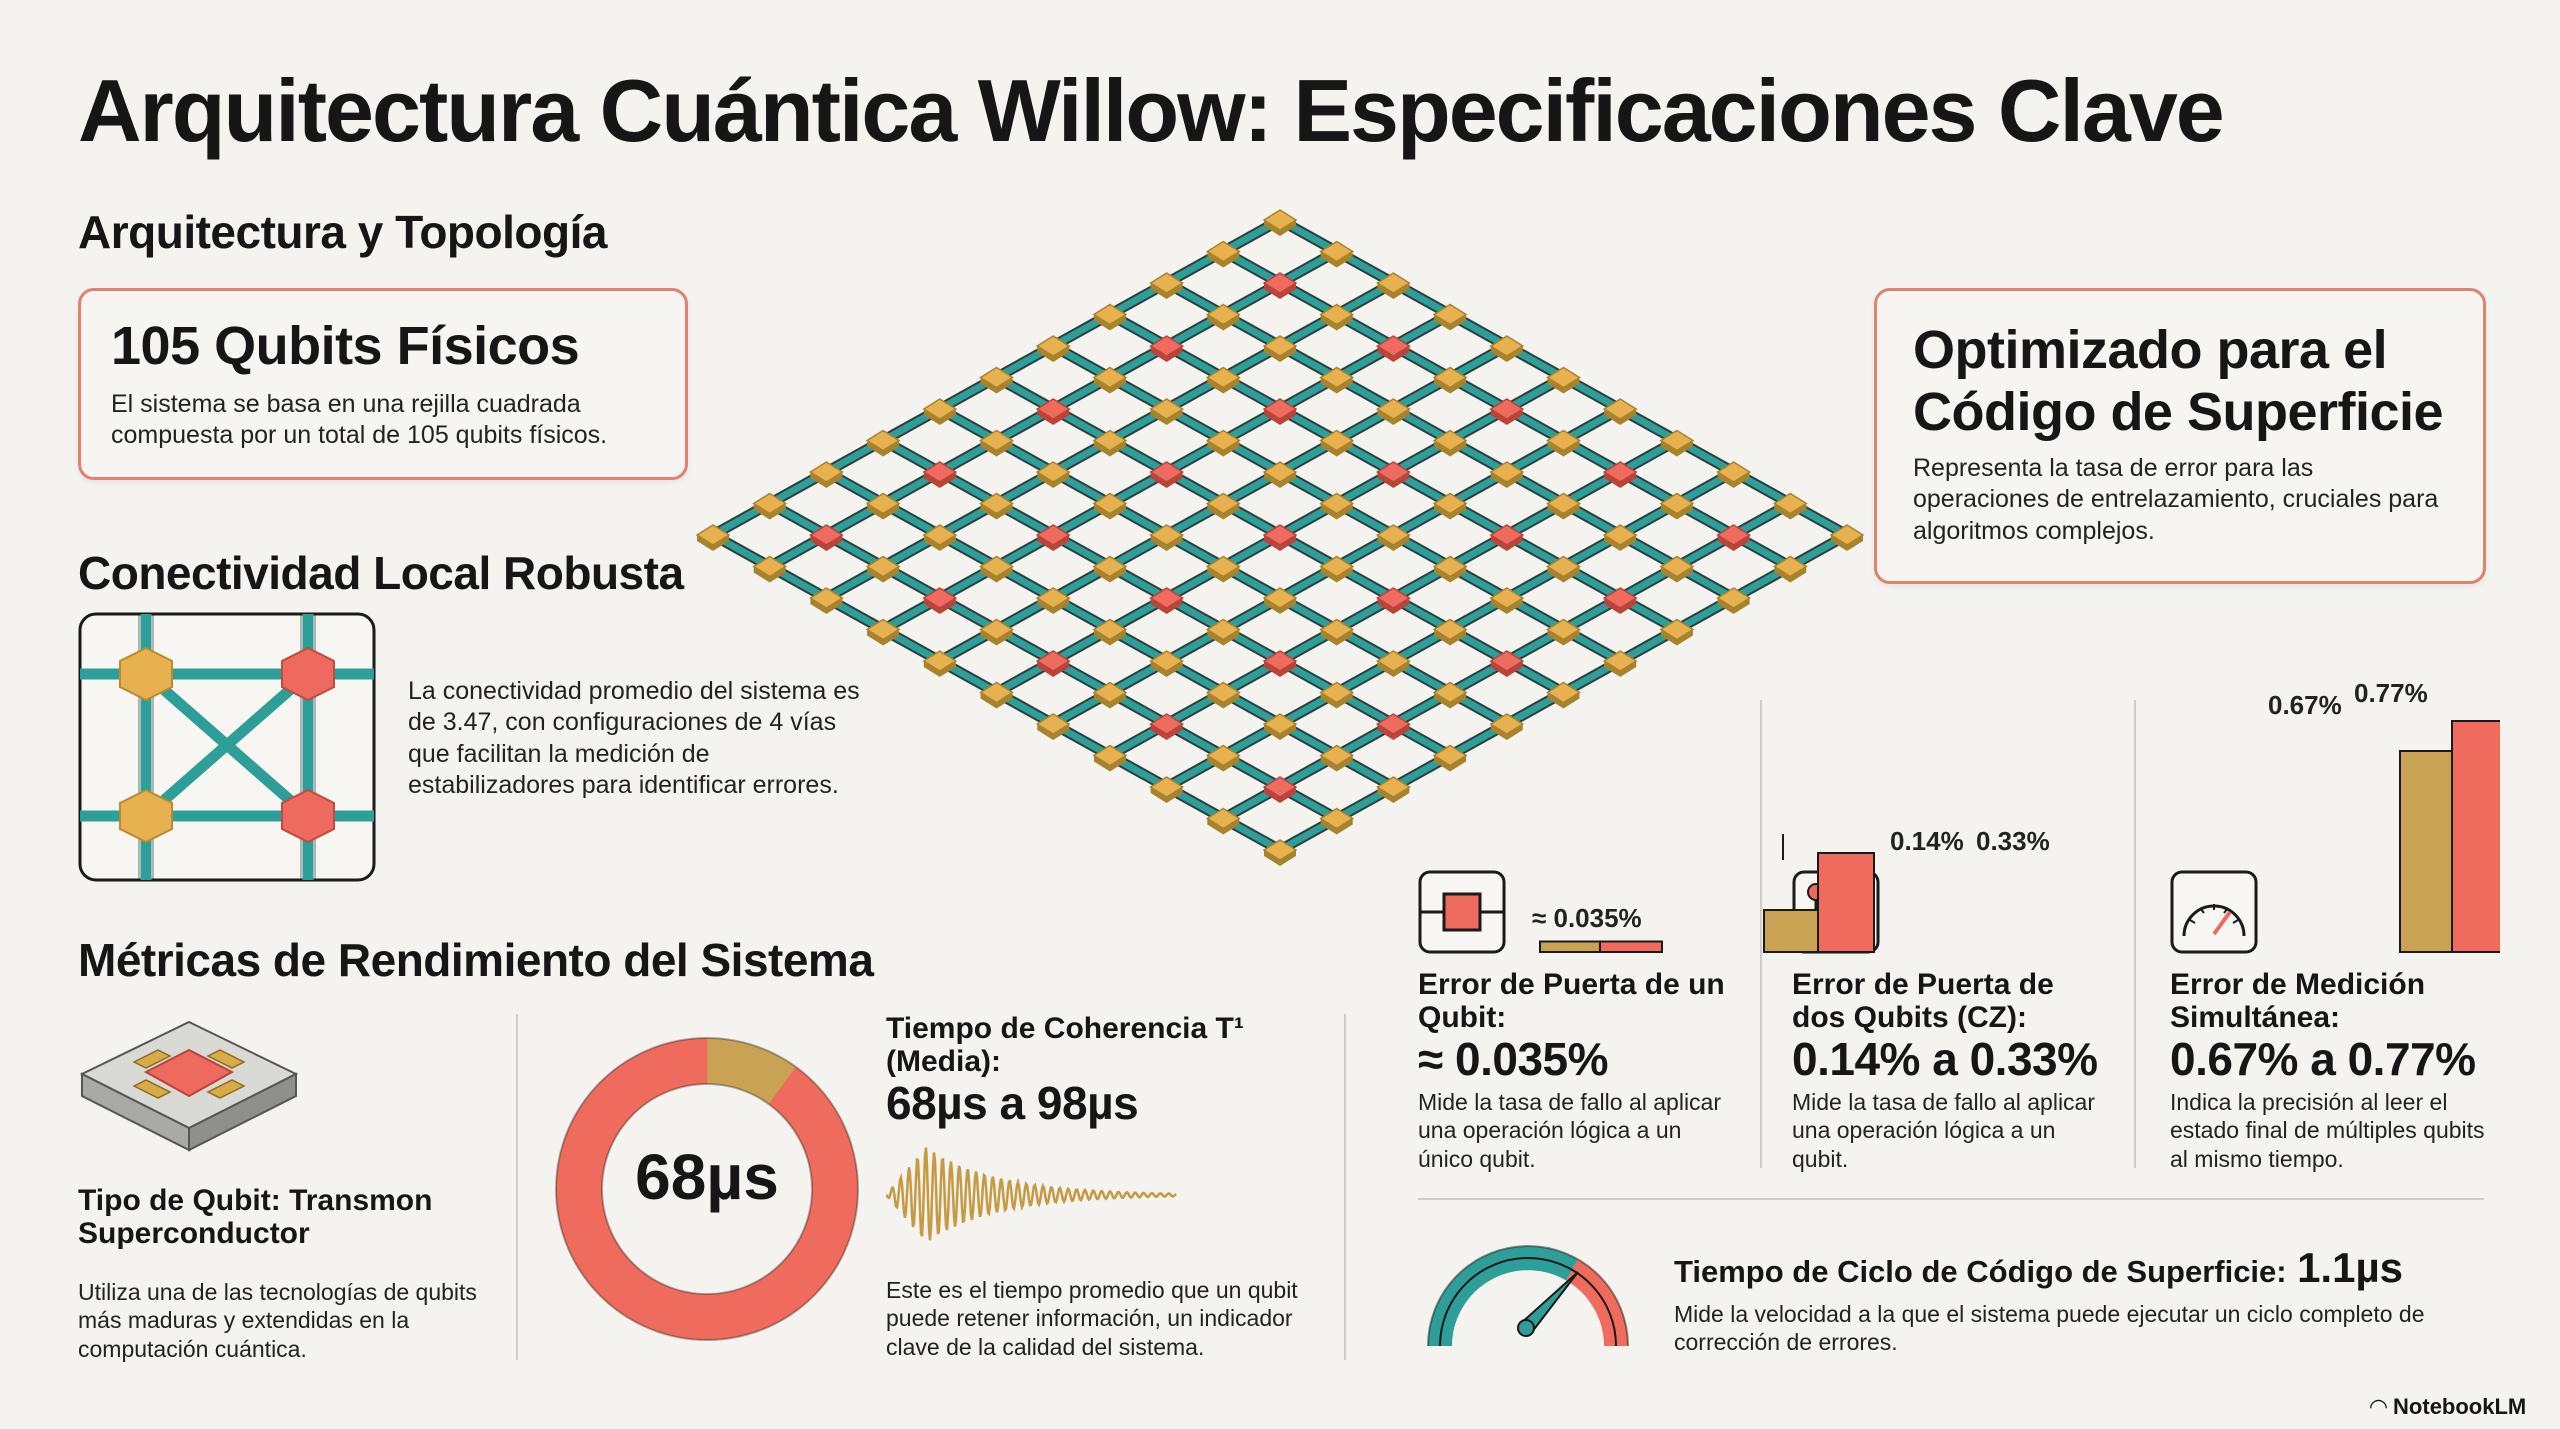 The width and height of the screenshot is (2560, 1429). What do you see at coordinates (1923, 1001) in the screenshot?
I see `two-gate-label: Error de Puerta de dos Qubits (CZ):` at bounding box center [1923, 1001].